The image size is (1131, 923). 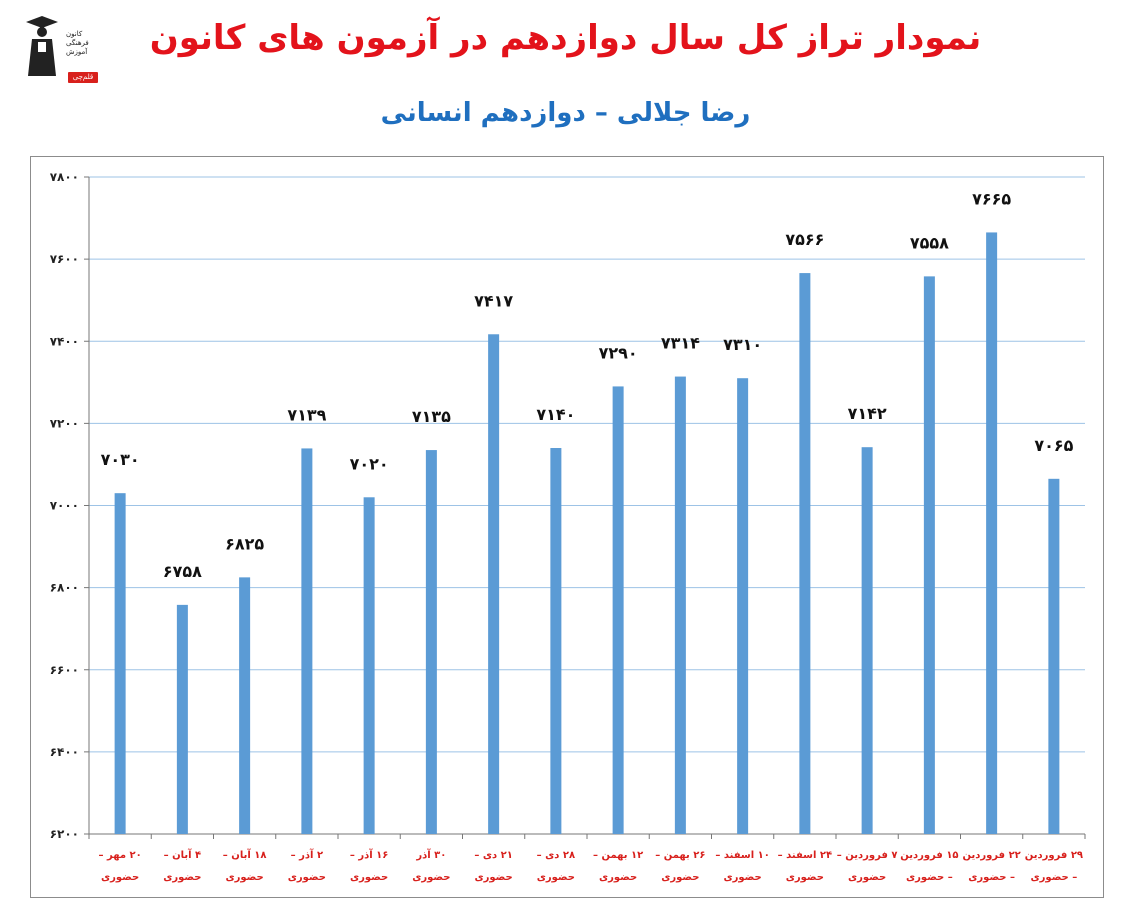 What do you see at coordinates (64, 670) in the screenshot?
I see `y-tick-label: ۶۶۰۰` at bounding box center [64, 670].